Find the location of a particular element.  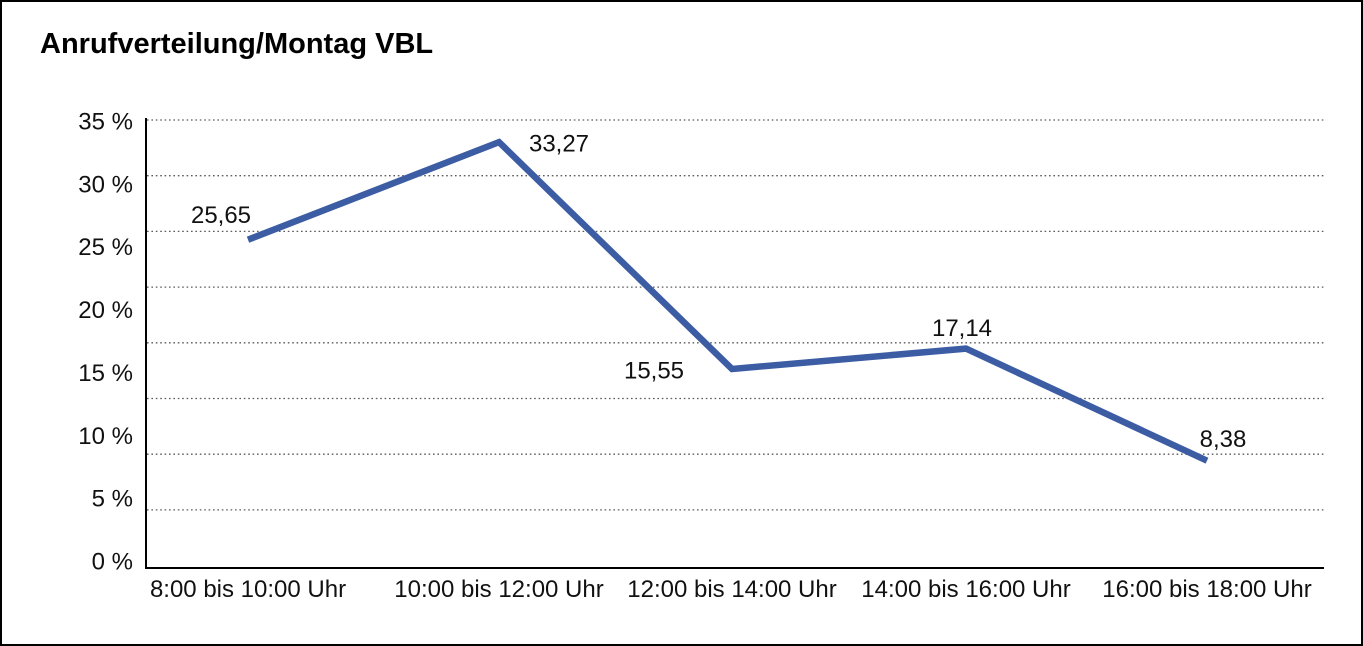

y-tick-label: 30 % is located at coordinates (105, 184).